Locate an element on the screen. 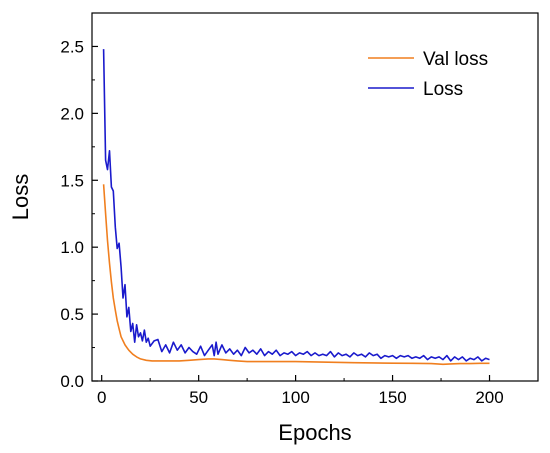 The height and width of the screenshot is (453, 550). x-tick-label: 50 is located at coordinates (198, 397).